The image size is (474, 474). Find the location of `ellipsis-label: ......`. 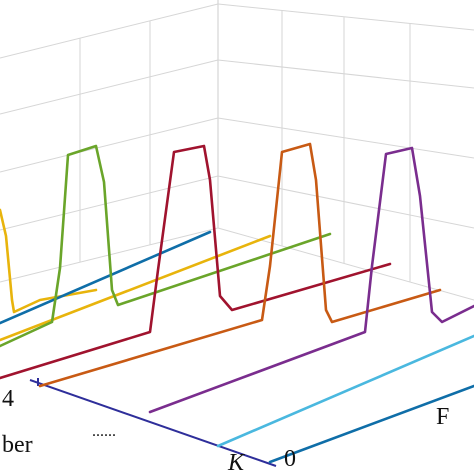

ellipsis-label: ...... is located at coordinates (104, 431).